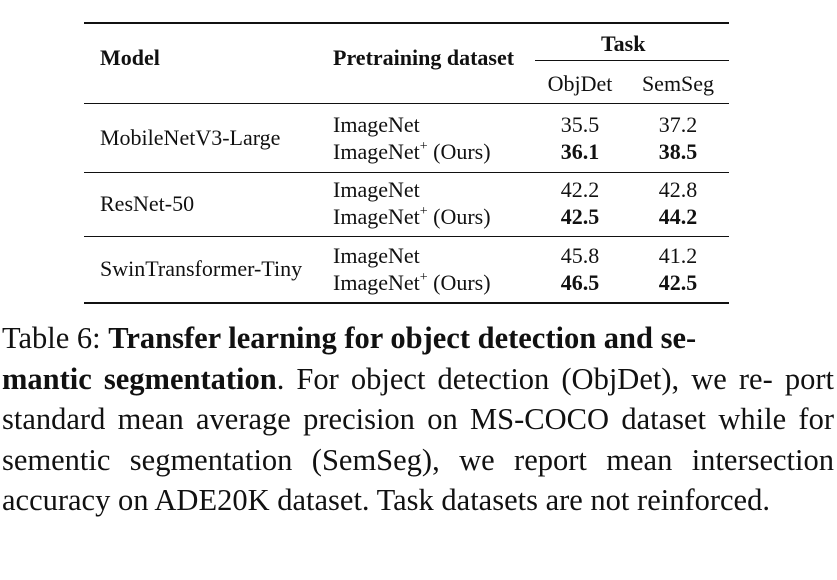 The image size is (837, 580). What do you see at coordinates (678, 151) in the screenshot?
I see `semseg-value-best: 38.5` at bounding box center [678, 151].